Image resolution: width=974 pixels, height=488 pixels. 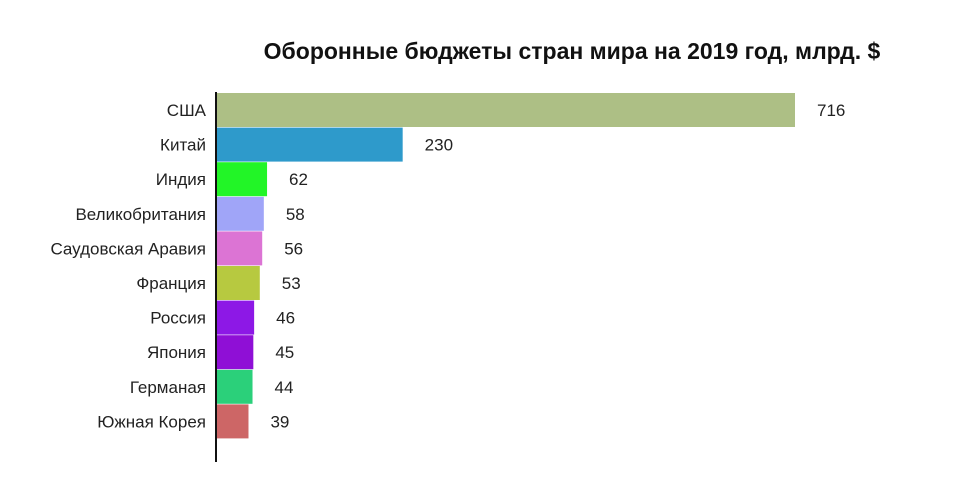 I want to click on category-label: Индия, so click(x=181, y=179).